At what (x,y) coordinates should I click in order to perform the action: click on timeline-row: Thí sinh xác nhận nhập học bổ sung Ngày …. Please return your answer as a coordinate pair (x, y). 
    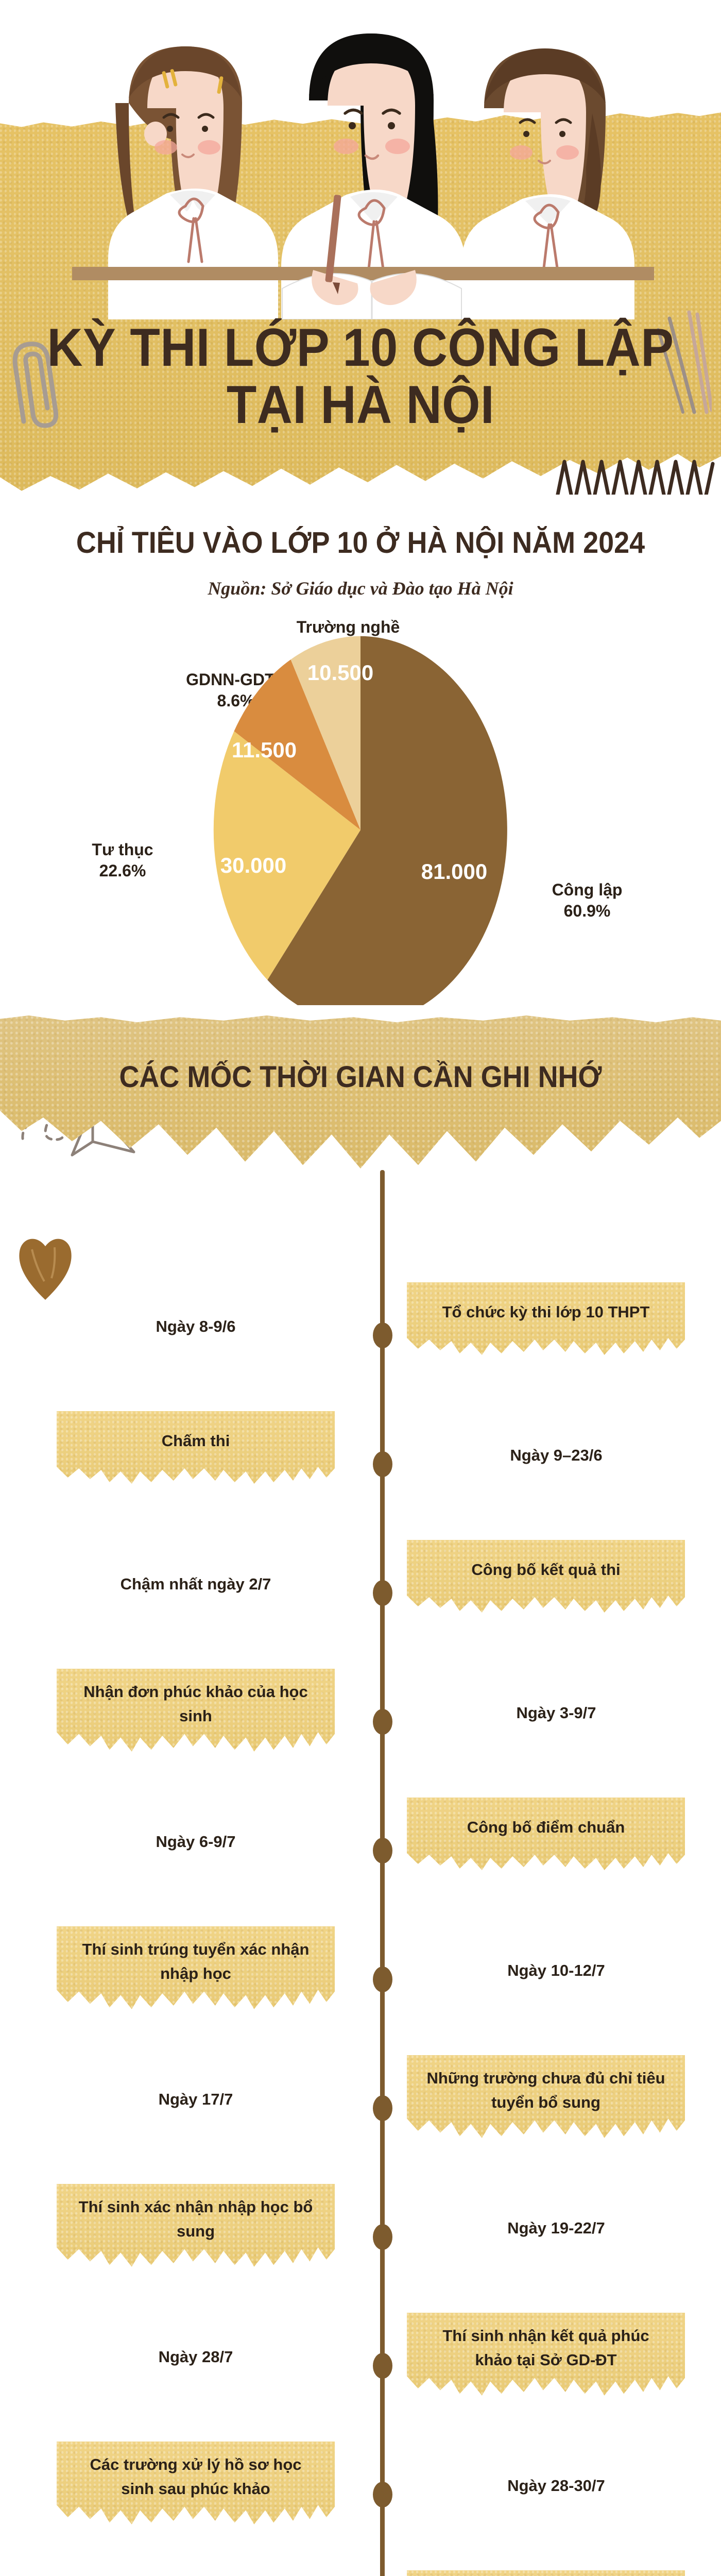
    Looking at the image, I should click on (360, 2239).